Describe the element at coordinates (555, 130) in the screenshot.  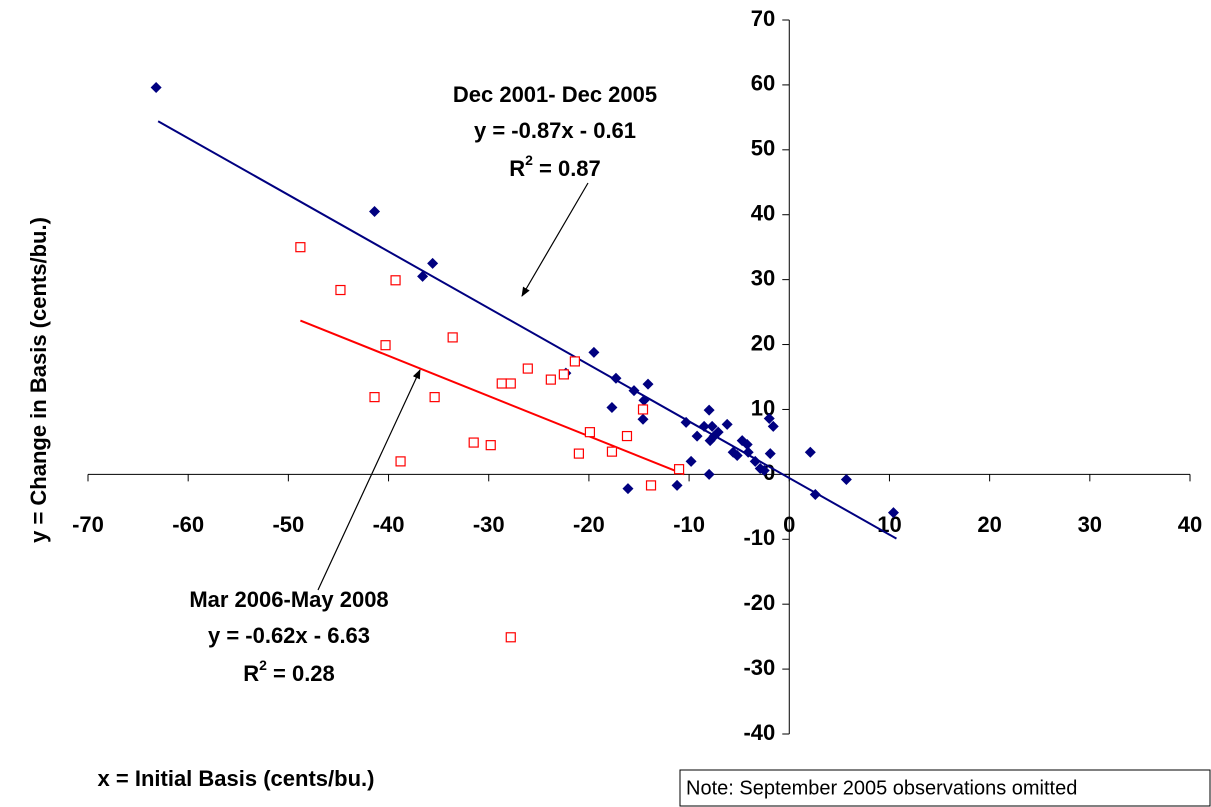
I see `annotation: y = -0.87x - 0.61` at that location.